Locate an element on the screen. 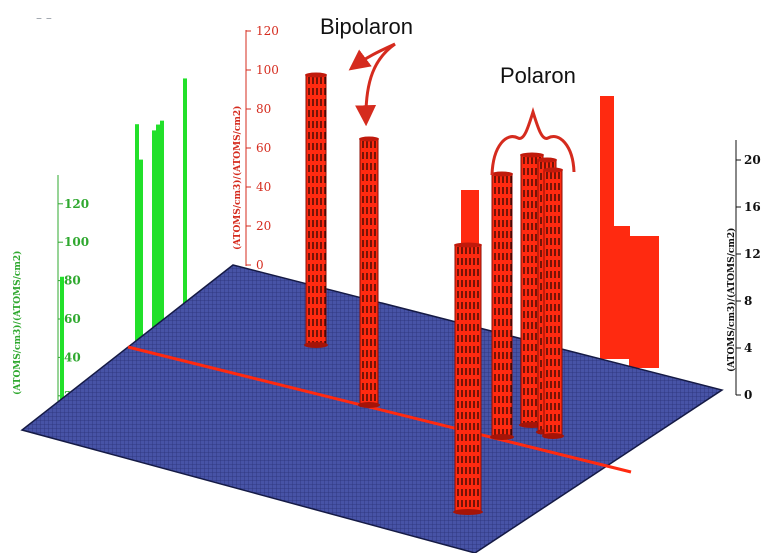 This screenshot has height=553, width=761. peak-body is located at coordinates (468, 378).